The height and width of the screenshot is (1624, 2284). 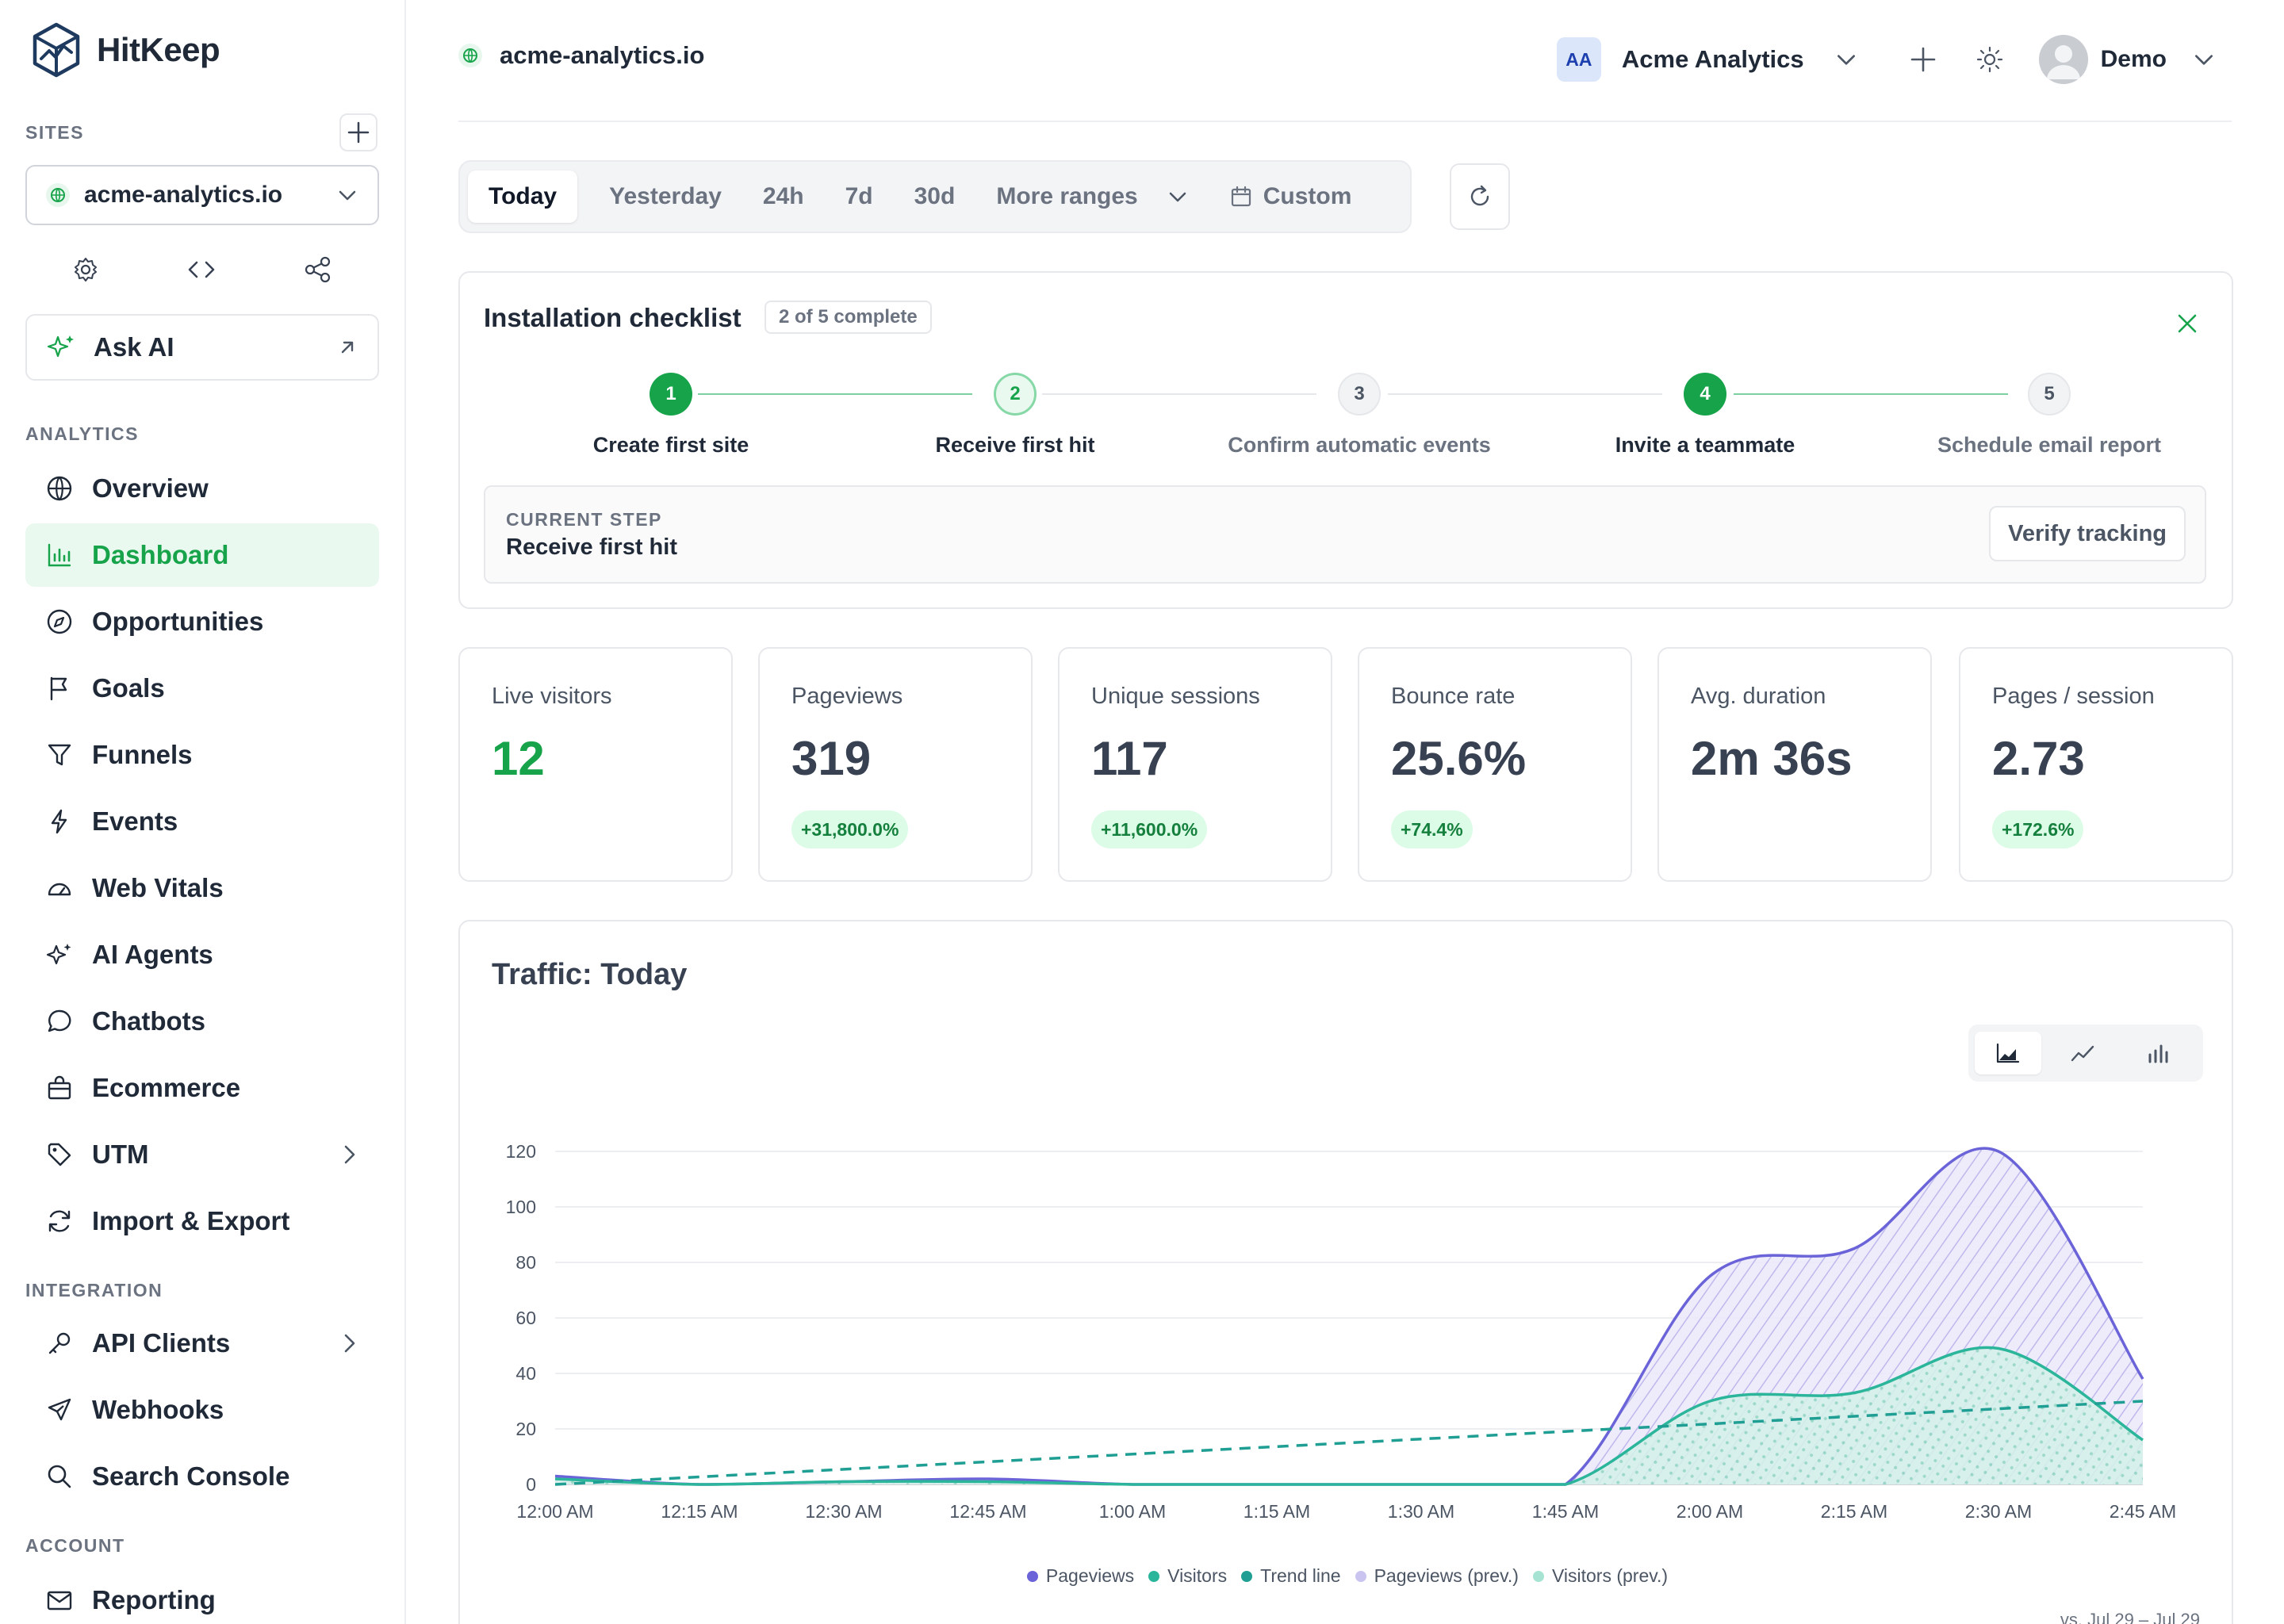 I want to click on add-site-button, so click(x=358, y=132).